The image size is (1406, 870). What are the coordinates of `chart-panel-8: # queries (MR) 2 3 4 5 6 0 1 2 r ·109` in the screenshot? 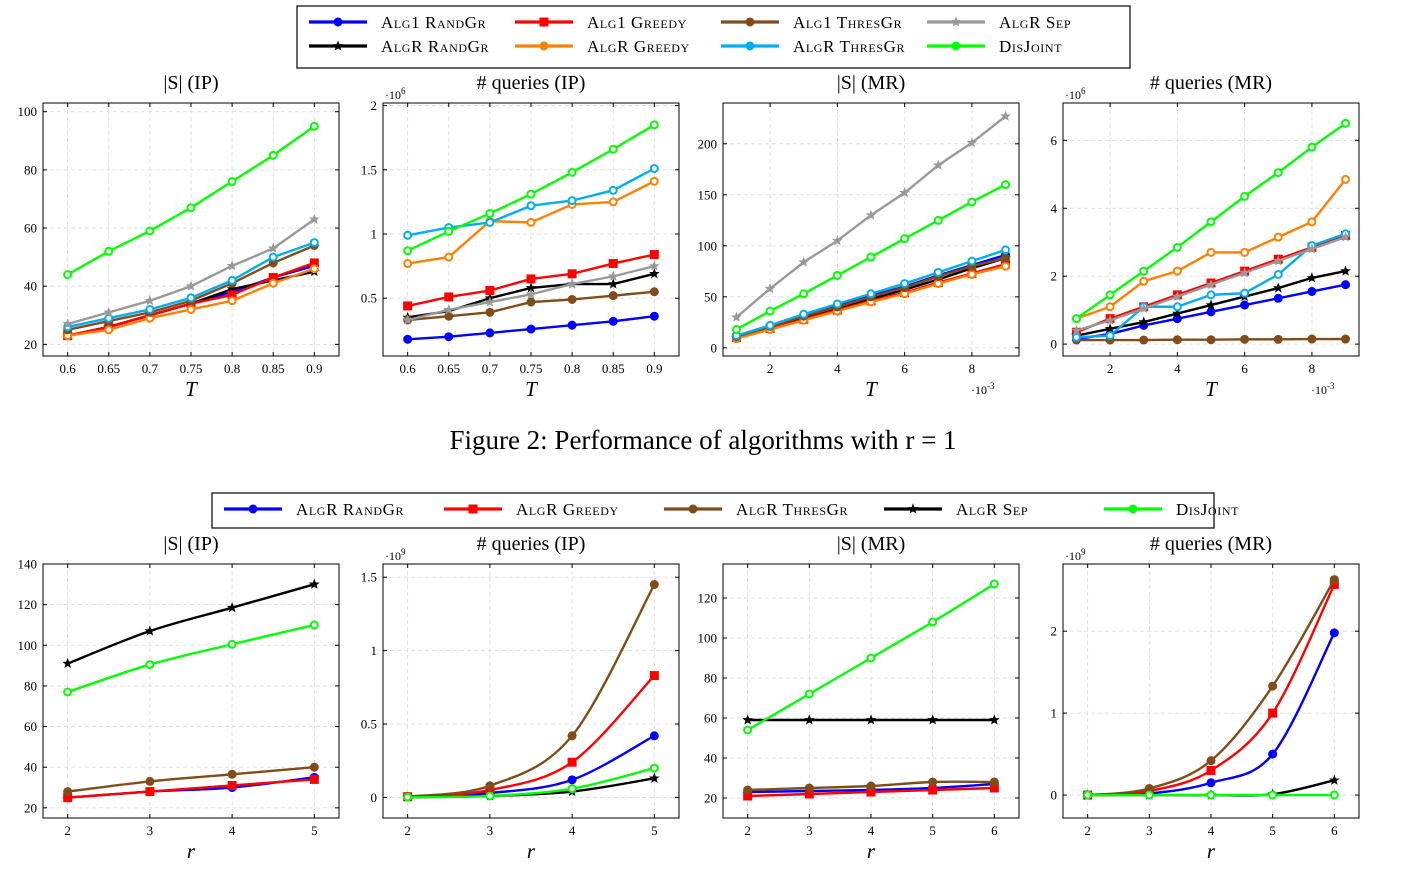 It's located at (1205, 698).